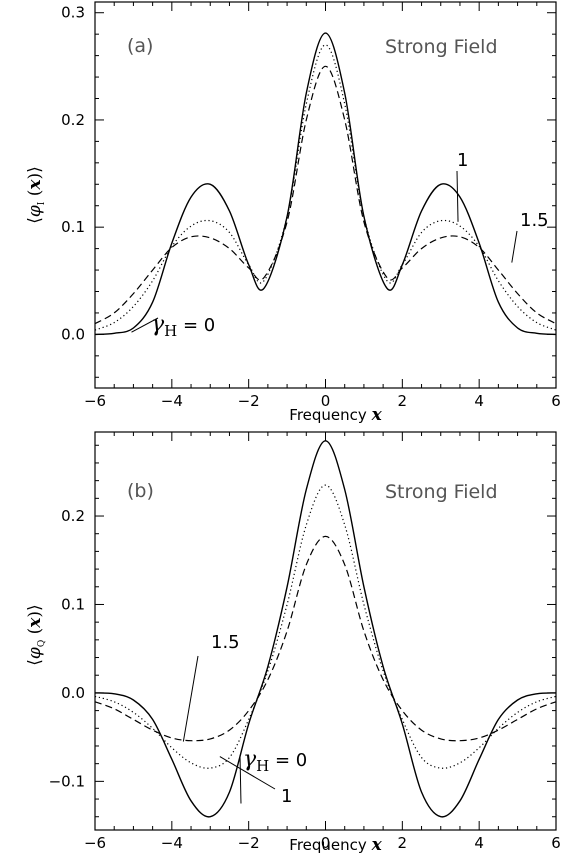 The width and height of the screenshot is (567, 857). Describe the element at coordinates (67, 781) in the screenshot. I see `y-tick-label: −0.1` at that location.